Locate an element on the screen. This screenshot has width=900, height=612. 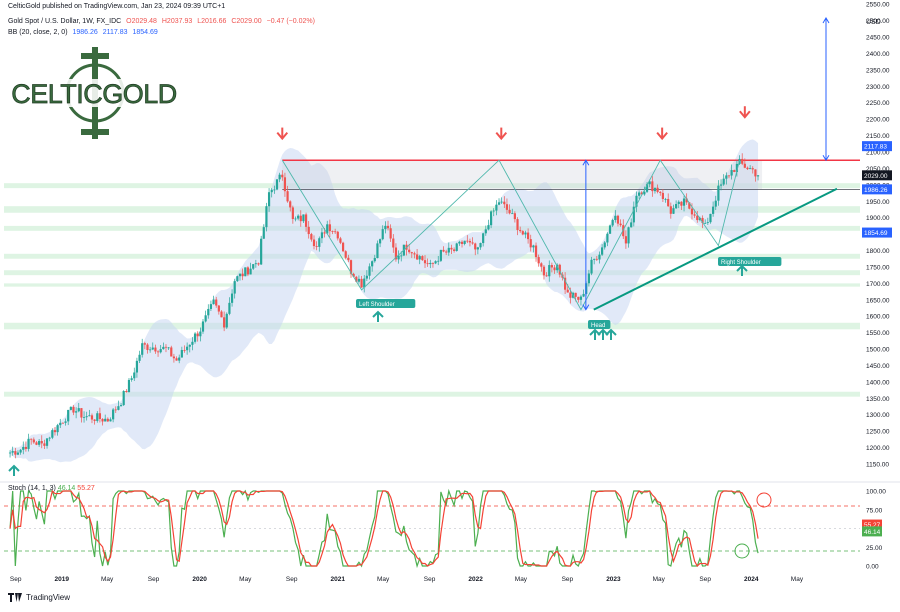
tradingview-footer: TradingView is located at coordinates (39, 597).